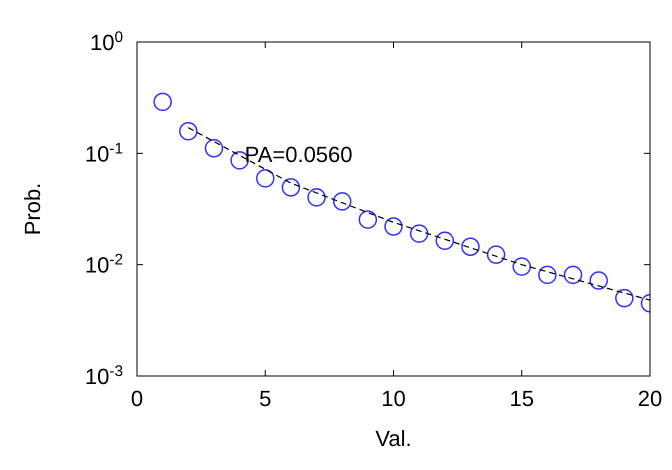  I want to click on y-axis-title: Prob., so click(32, 209).